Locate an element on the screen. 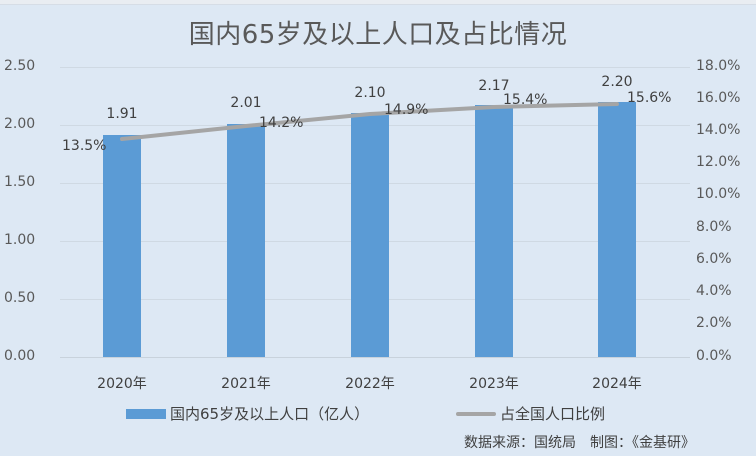  legend-bar-label: 国内65岁及以上人口（亿人） is located at coordinates (270, 414).